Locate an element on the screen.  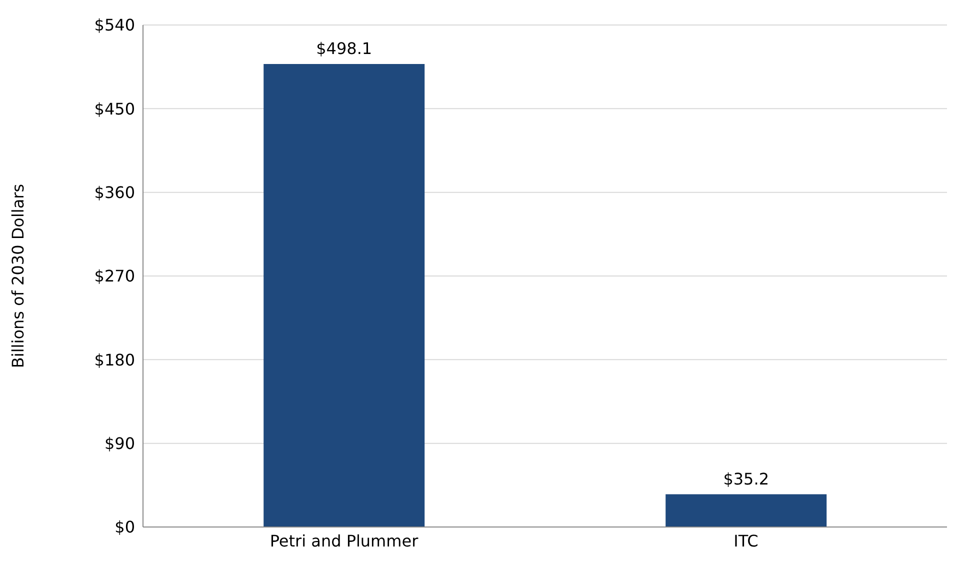
y-tick-label: $540 is located at coordinates (114, 25).